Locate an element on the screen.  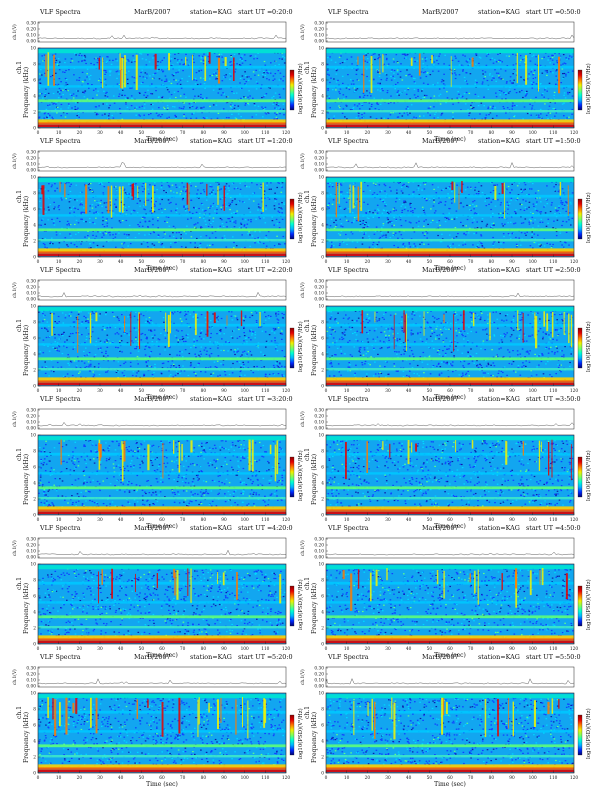
emission-band is located at coordinates (162, 67).